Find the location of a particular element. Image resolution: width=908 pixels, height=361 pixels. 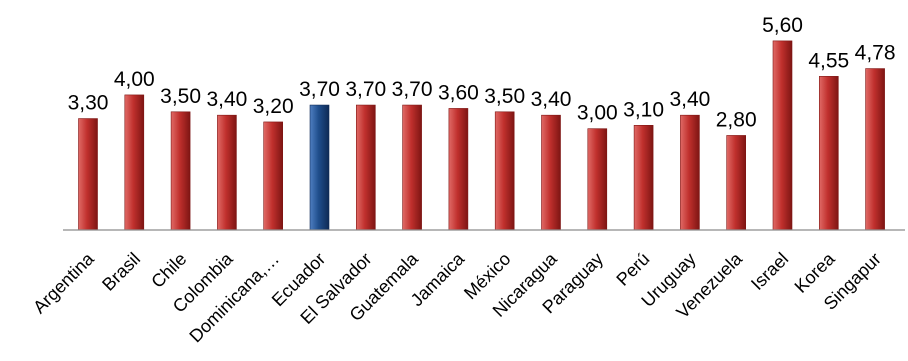

value-label-5: 3,20 is located at coordinates (273, 106).